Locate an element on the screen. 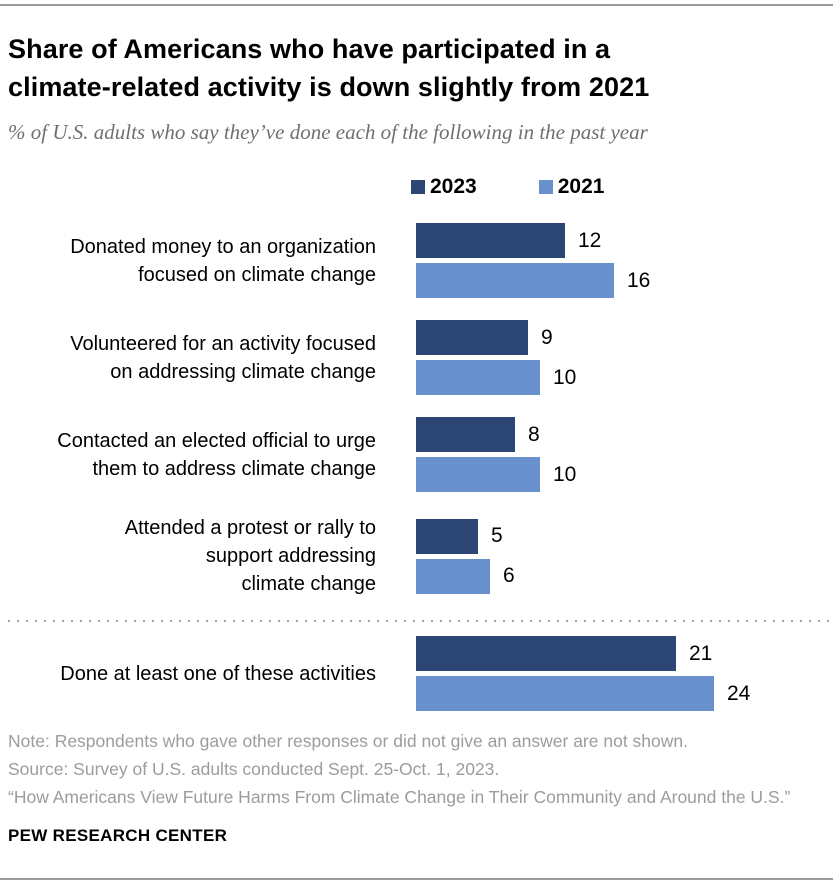 This screenshot has height=890, width=840. bar-value-2021: 6 is located at coordinates (509, 575).